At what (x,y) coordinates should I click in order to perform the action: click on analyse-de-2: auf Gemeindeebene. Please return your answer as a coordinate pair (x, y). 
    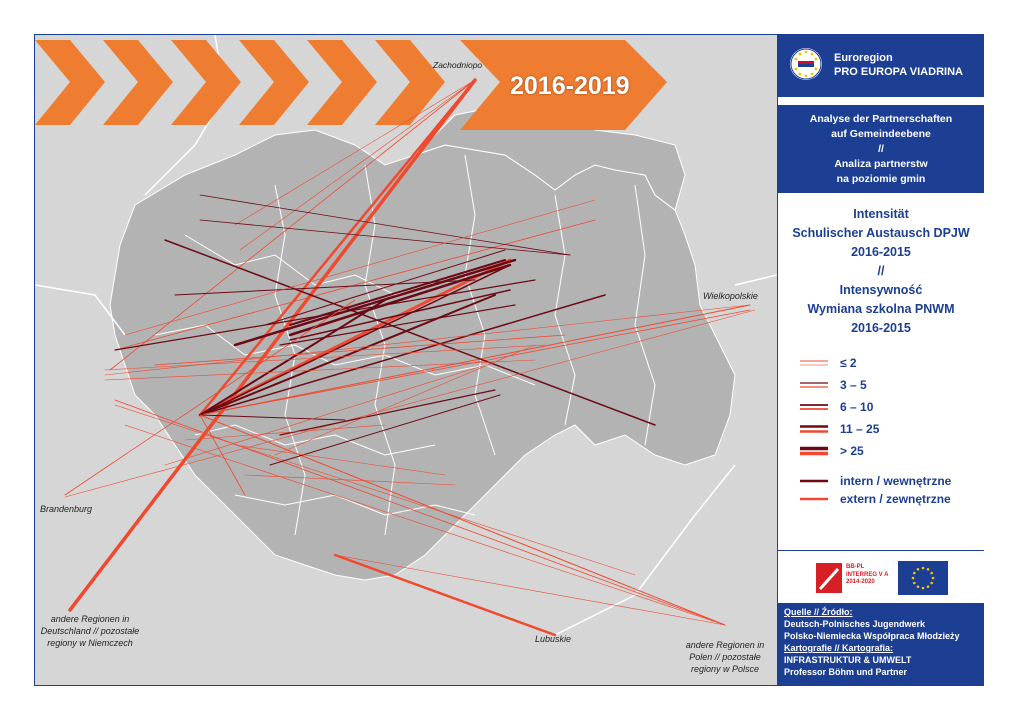
    Looking at the image, I should click on (881, 134).